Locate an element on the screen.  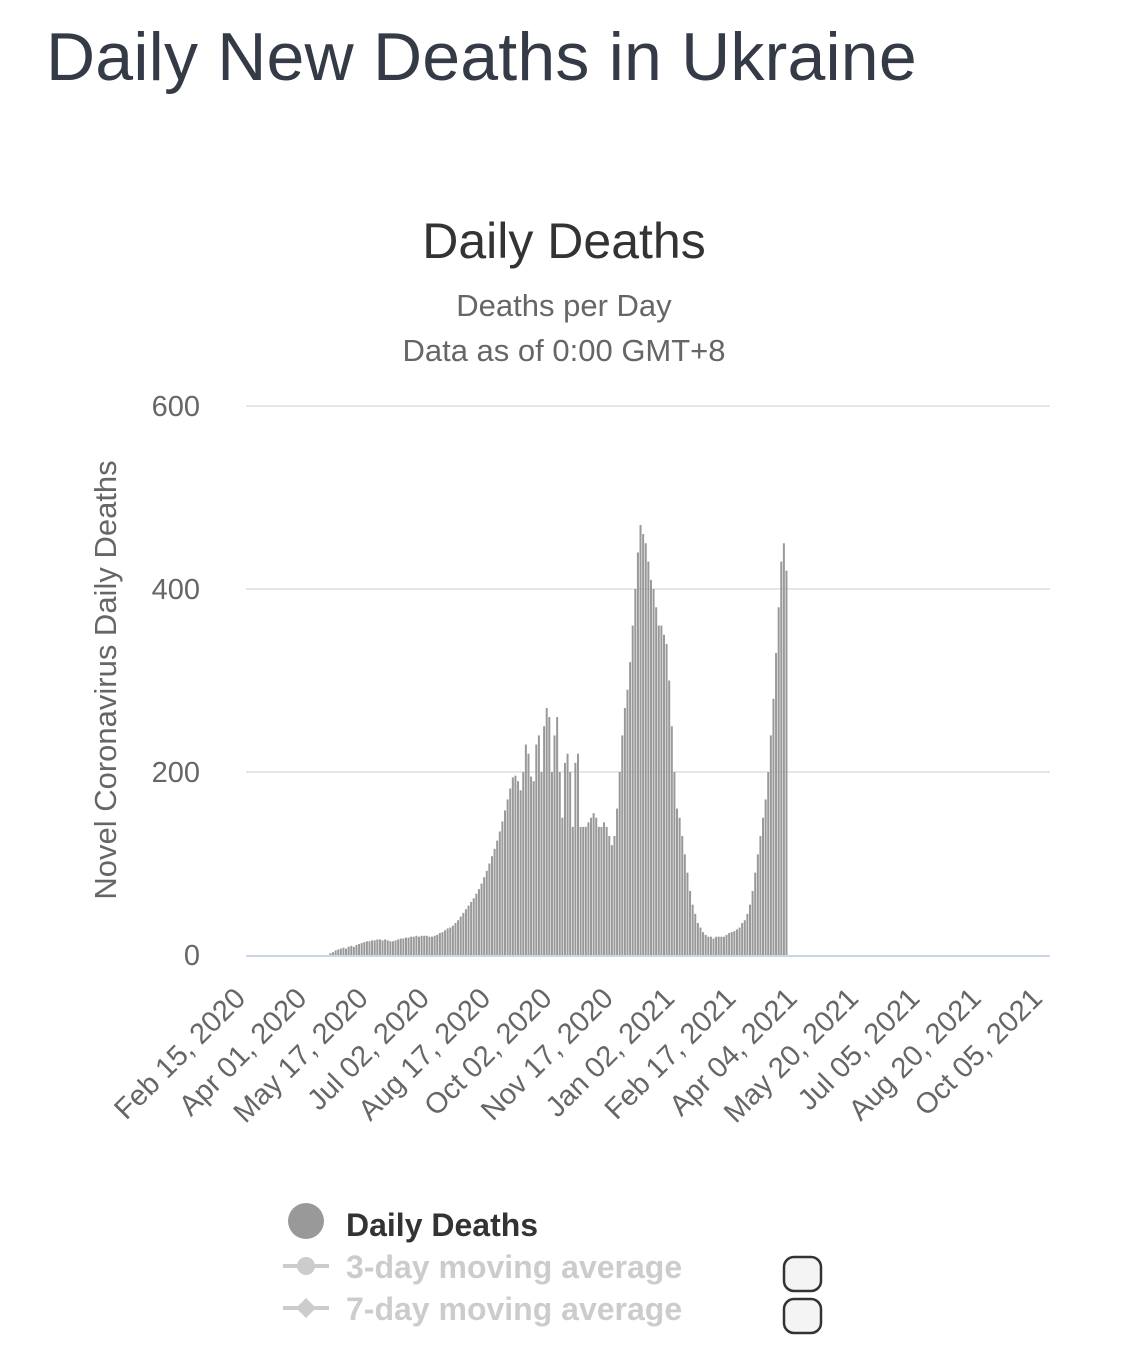
bars-daily-deaths is located at coordinates (558, 740).